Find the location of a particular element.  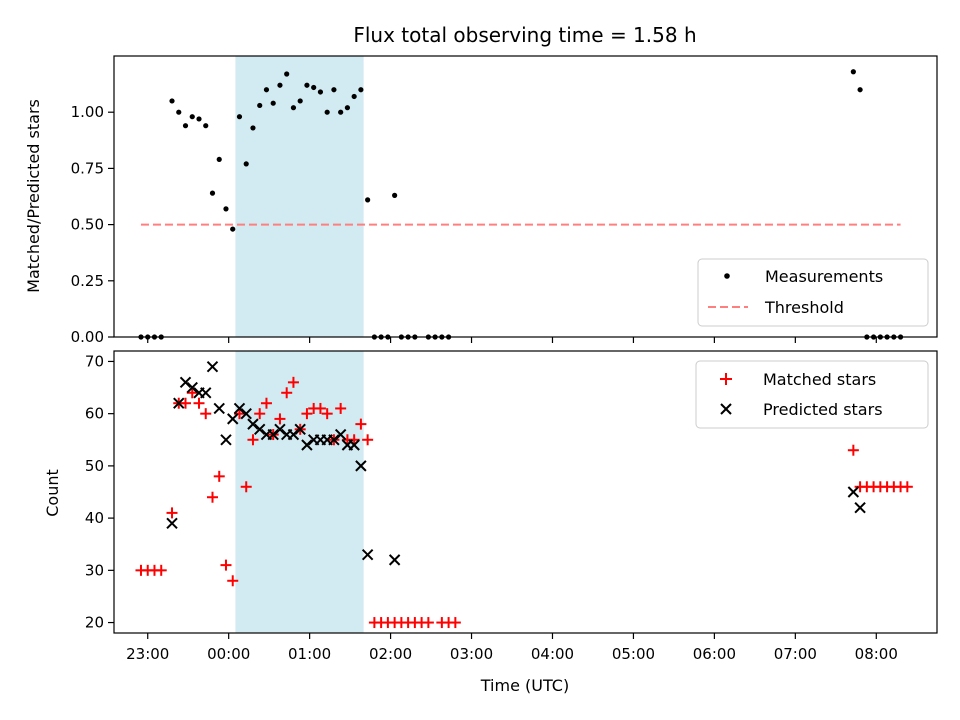

ratio-y-tick-label: 1.00 is located at coordinates (87, 112).